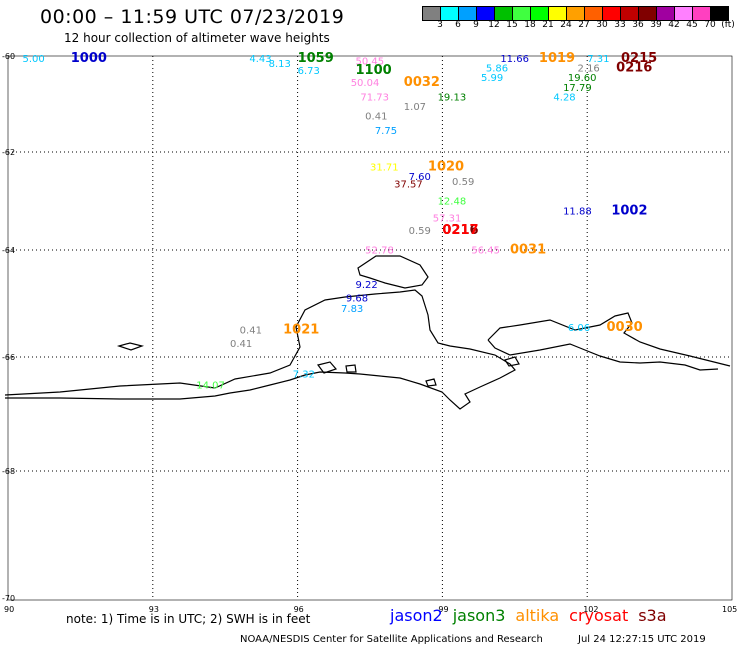 Image resolution: width=740 pixels, height=650 pixels. What do you see at coordinates (210, 386) in the screenshot?
I see `wave-height-label: 14.07` at bounding box center [210, 386].